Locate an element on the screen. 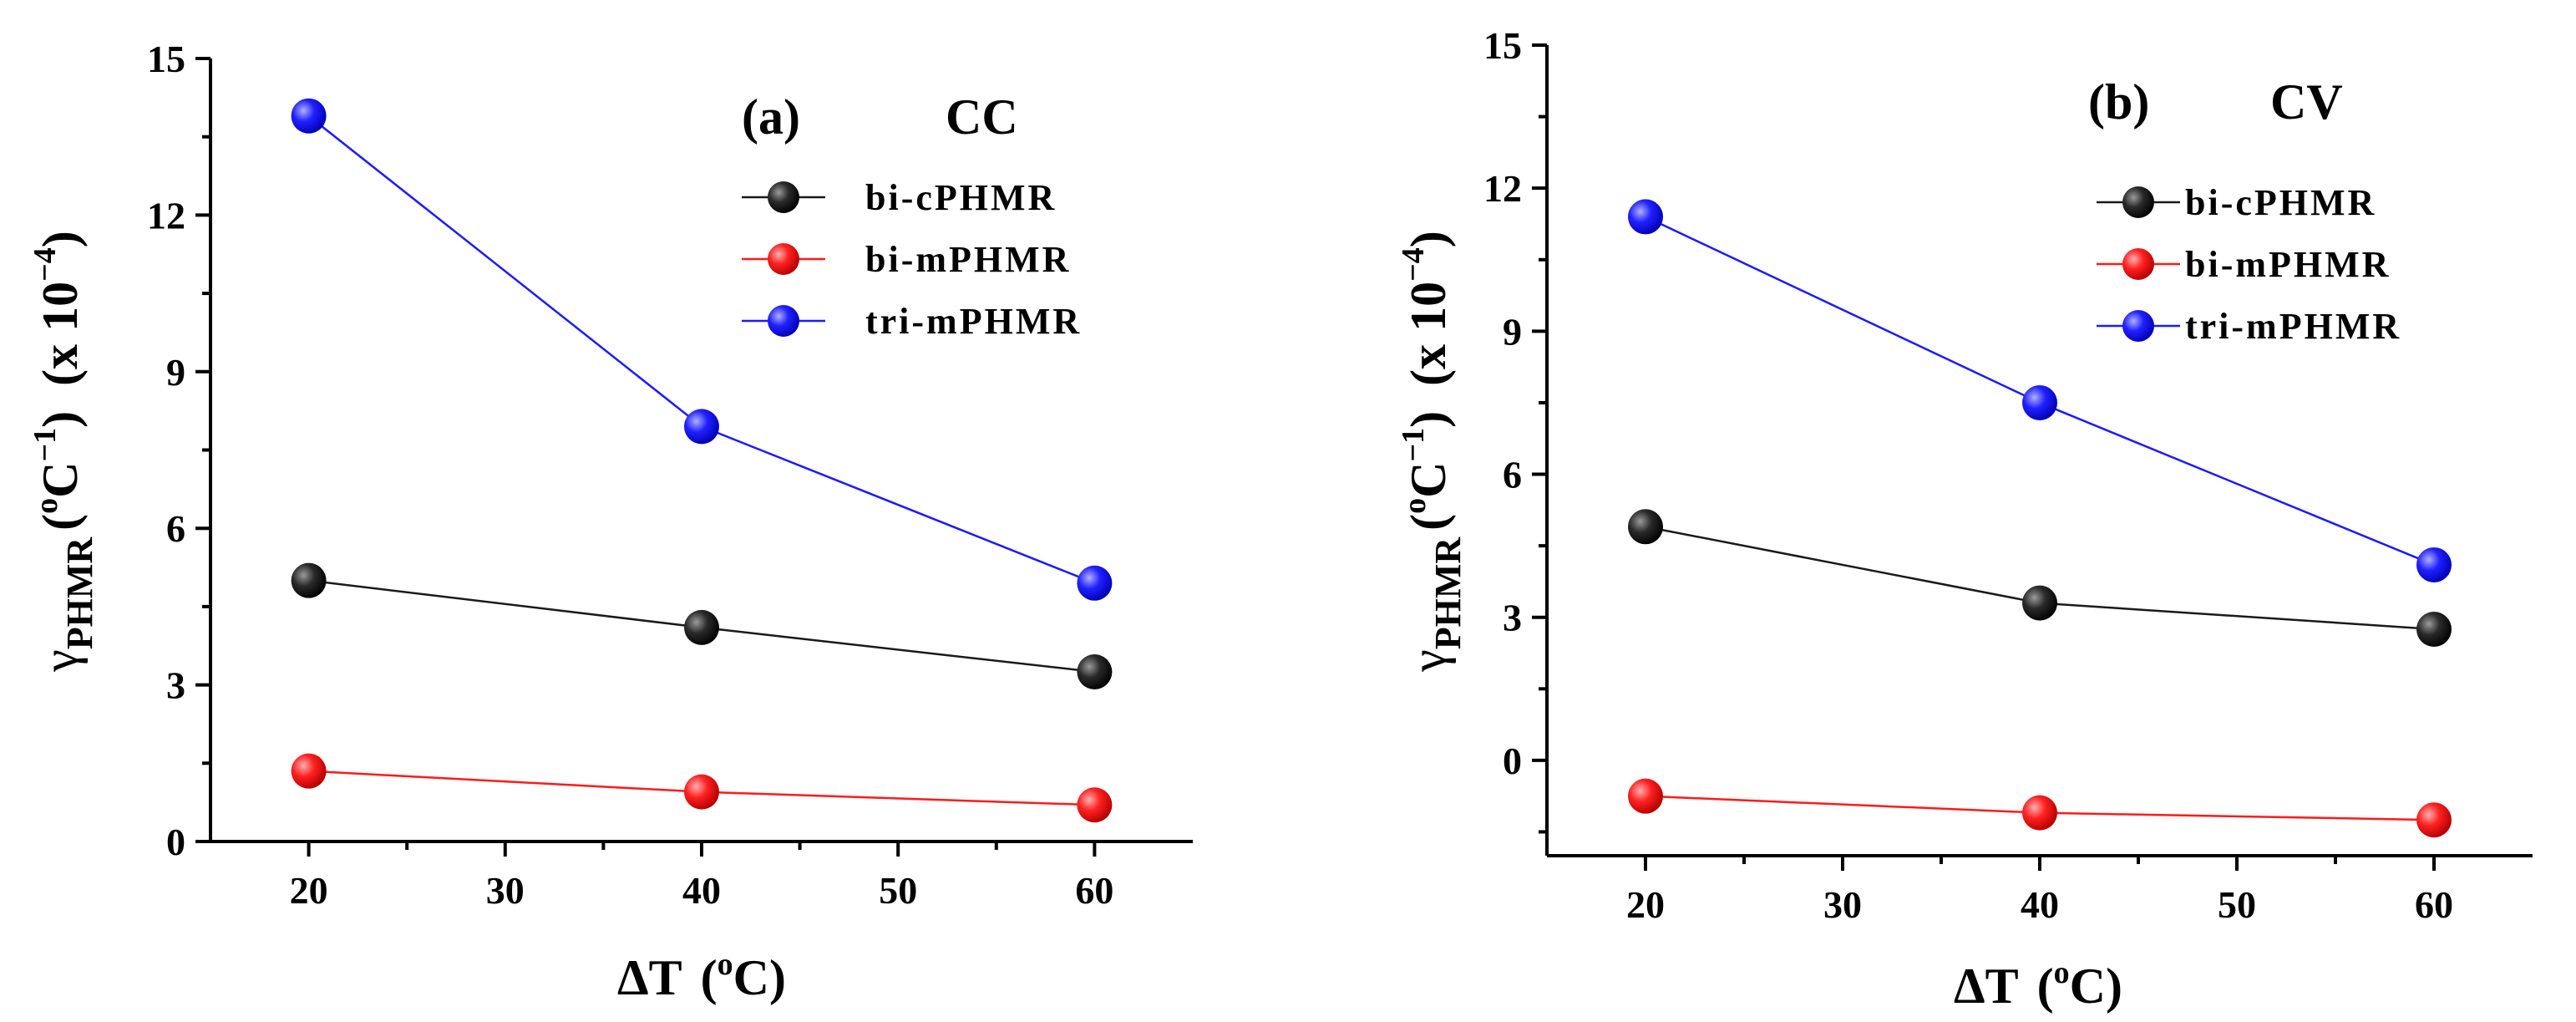  chart-title: CV is located at coordinates (2306, 102).